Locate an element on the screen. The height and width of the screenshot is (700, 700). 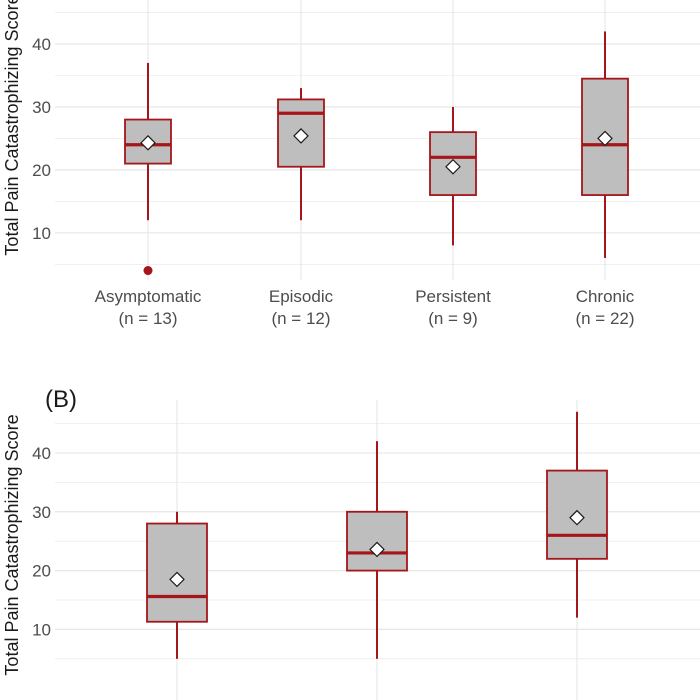
category-n-label: (n = 13) is located at coordinates (147, 318).